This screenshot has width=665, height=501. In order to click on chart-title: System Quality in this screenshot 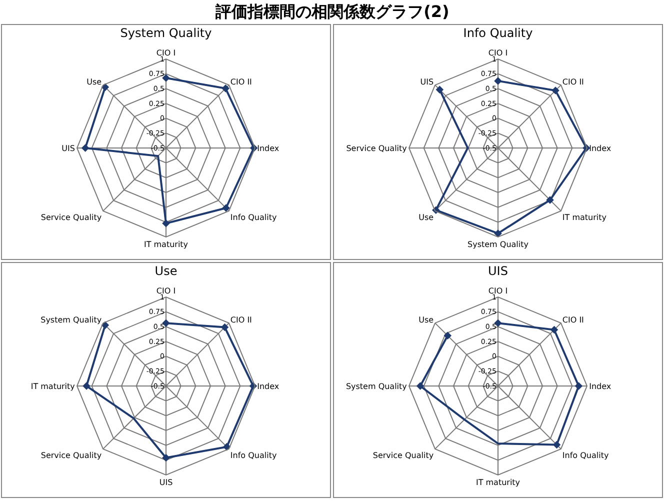, I will do `click(166, 33)`.